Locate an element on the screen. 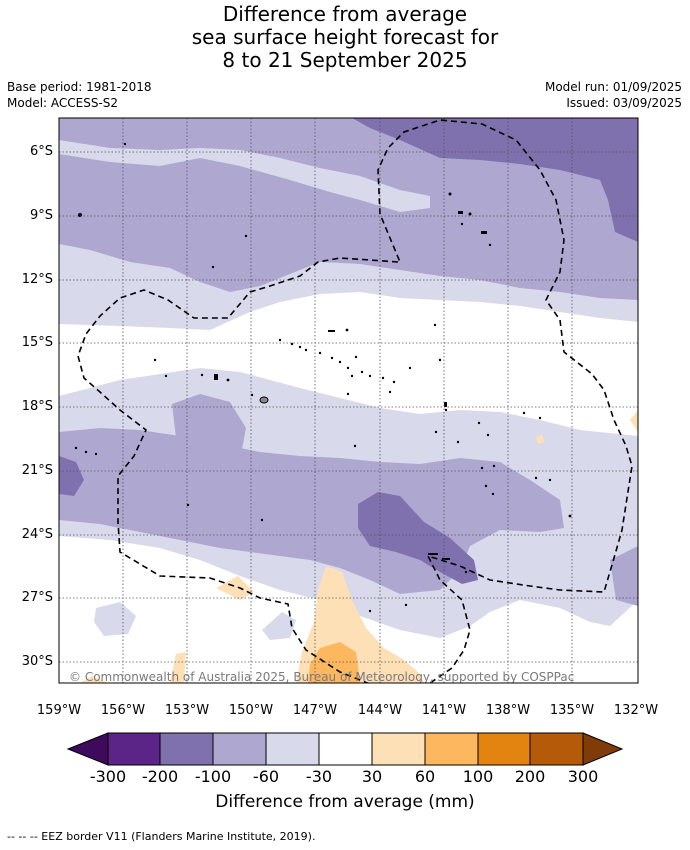 Image resolution: width=690 pixels, height=850 pixels. contour-blob-neg30-mid is located at coordinates (279, 626).